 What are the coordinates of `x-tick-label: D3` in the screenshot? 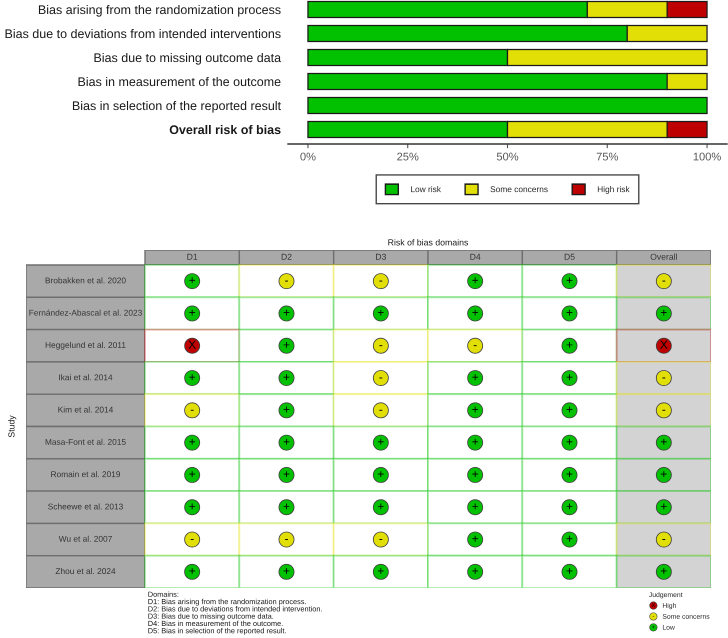 It's located at (381, 257).